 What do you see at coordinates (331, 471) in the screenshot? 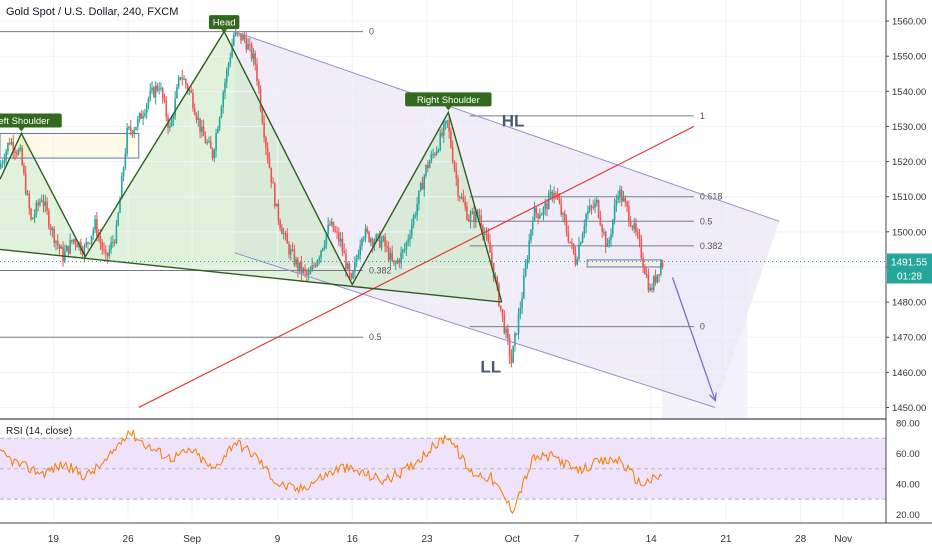
I see `rsi-line` at bounding box center [331, 471].